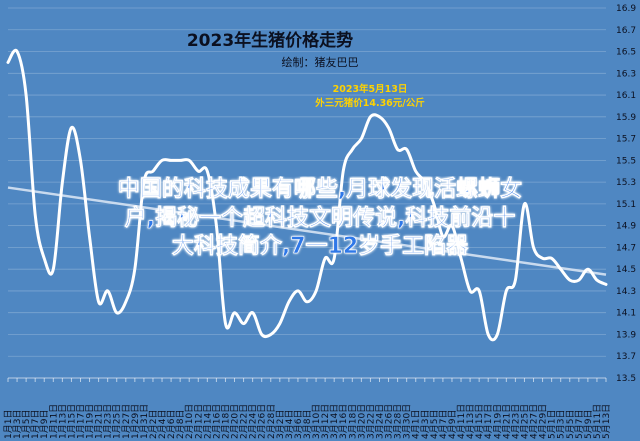  I want to click on x-tick-label: 1月15日, so click(71, 421).